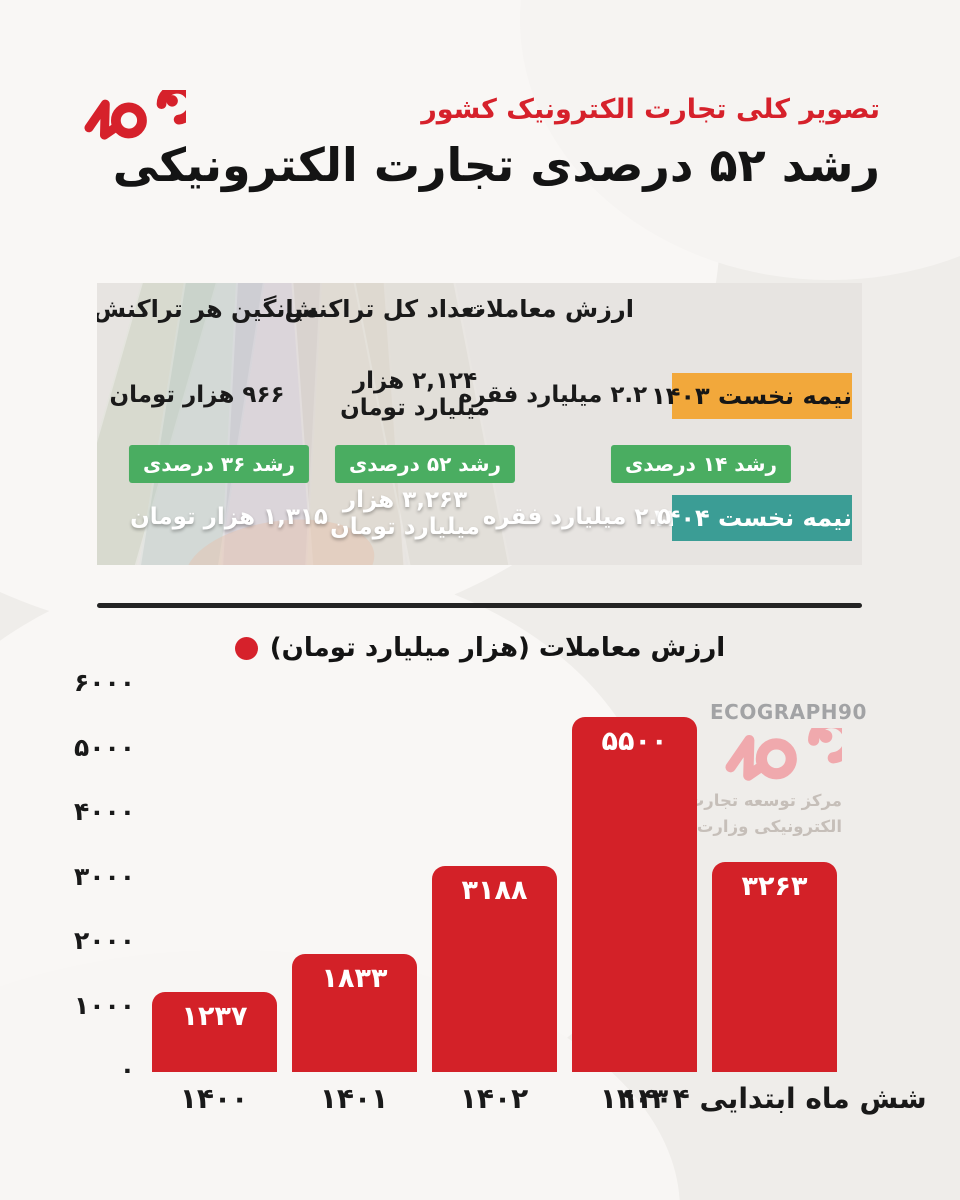 This screenshot has height=1200, width=960. What do you see at coordinates (246, 648) in the screenshot?
I see `red-dot-icon` at bounding box center [246, 648].